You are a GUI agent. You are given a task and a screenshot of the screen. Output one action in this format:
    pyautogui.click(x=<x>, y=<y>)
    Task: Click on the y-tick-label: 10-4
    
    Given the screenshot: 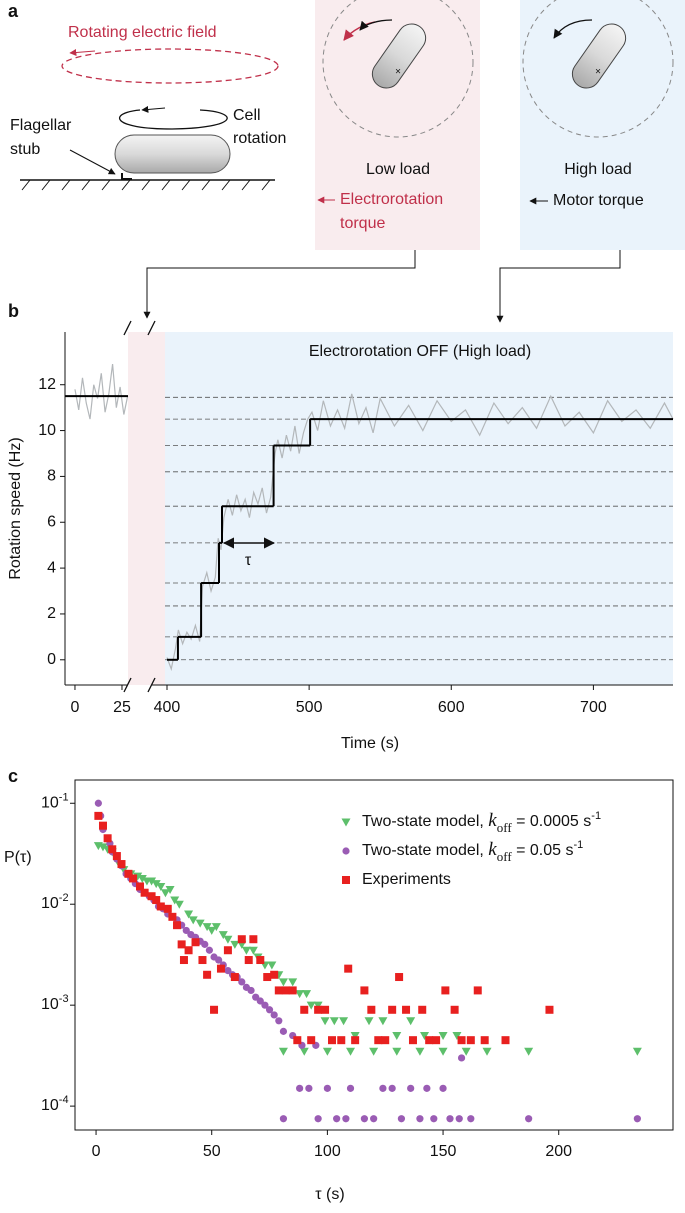 What is the action you would take?
    pyautogui.click(x=55, y=1104)
    